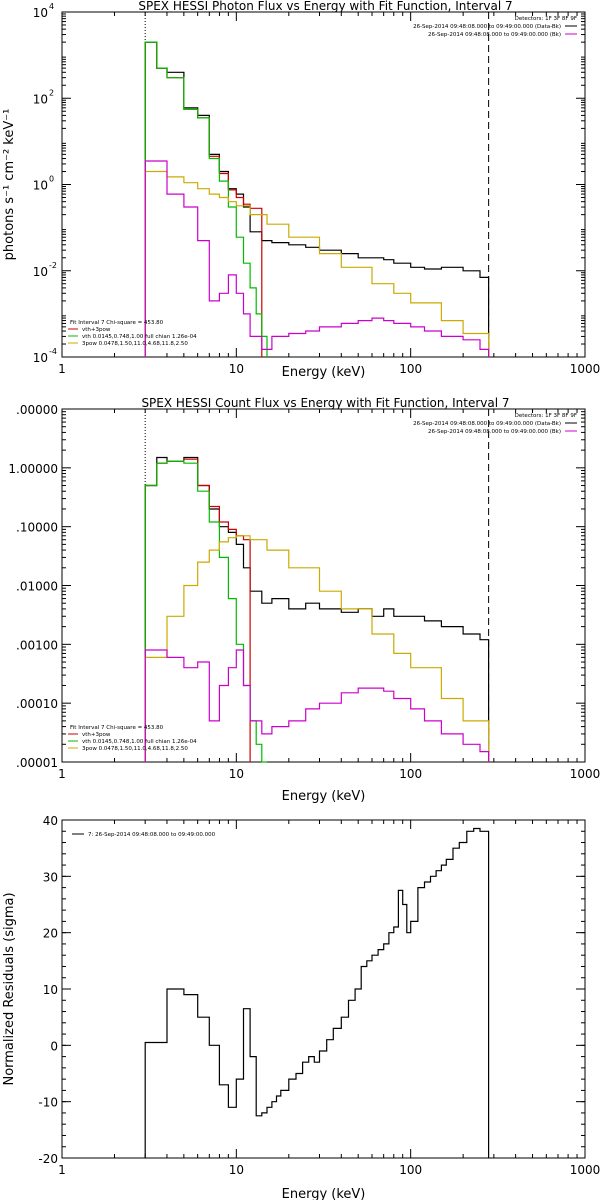  Describe the element at coordinates (51, 92) in the screenshot. I see `y-tick-exponent: 2` at that location.